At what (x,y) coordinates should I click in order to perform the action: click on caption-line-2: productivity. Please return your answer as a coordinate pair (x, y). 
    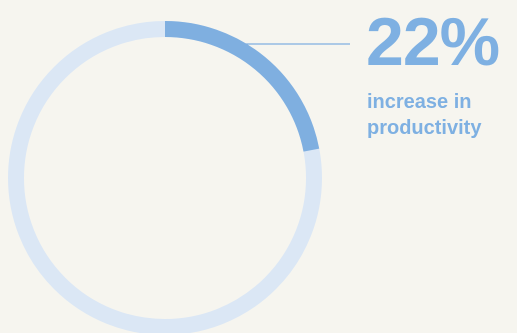
    Looking at the image, I should click on (424, 128).